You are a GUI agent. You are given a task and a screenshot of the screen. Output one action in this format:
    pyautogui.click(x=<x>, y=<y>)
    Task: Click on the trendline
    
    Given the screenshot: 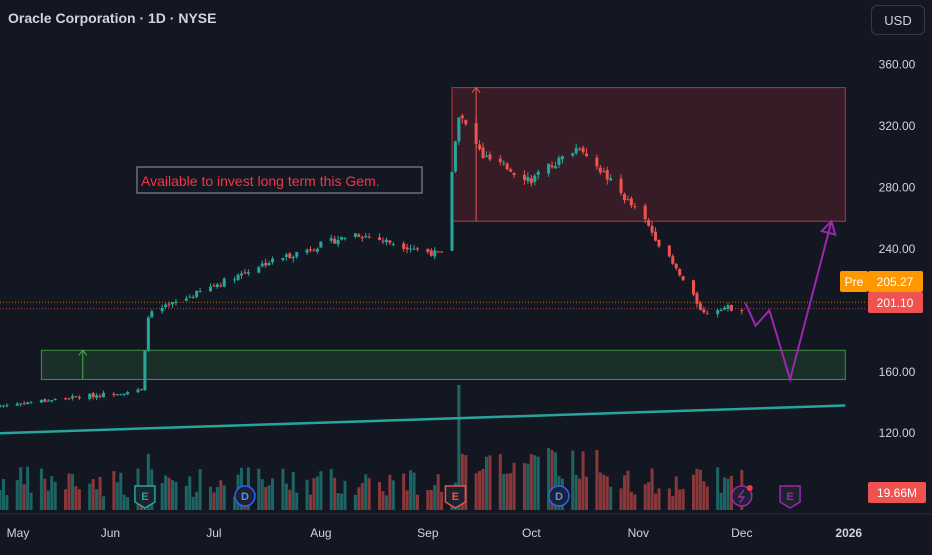 What is the action you would take?
    pyautogui.click(x=423, y=419)
    